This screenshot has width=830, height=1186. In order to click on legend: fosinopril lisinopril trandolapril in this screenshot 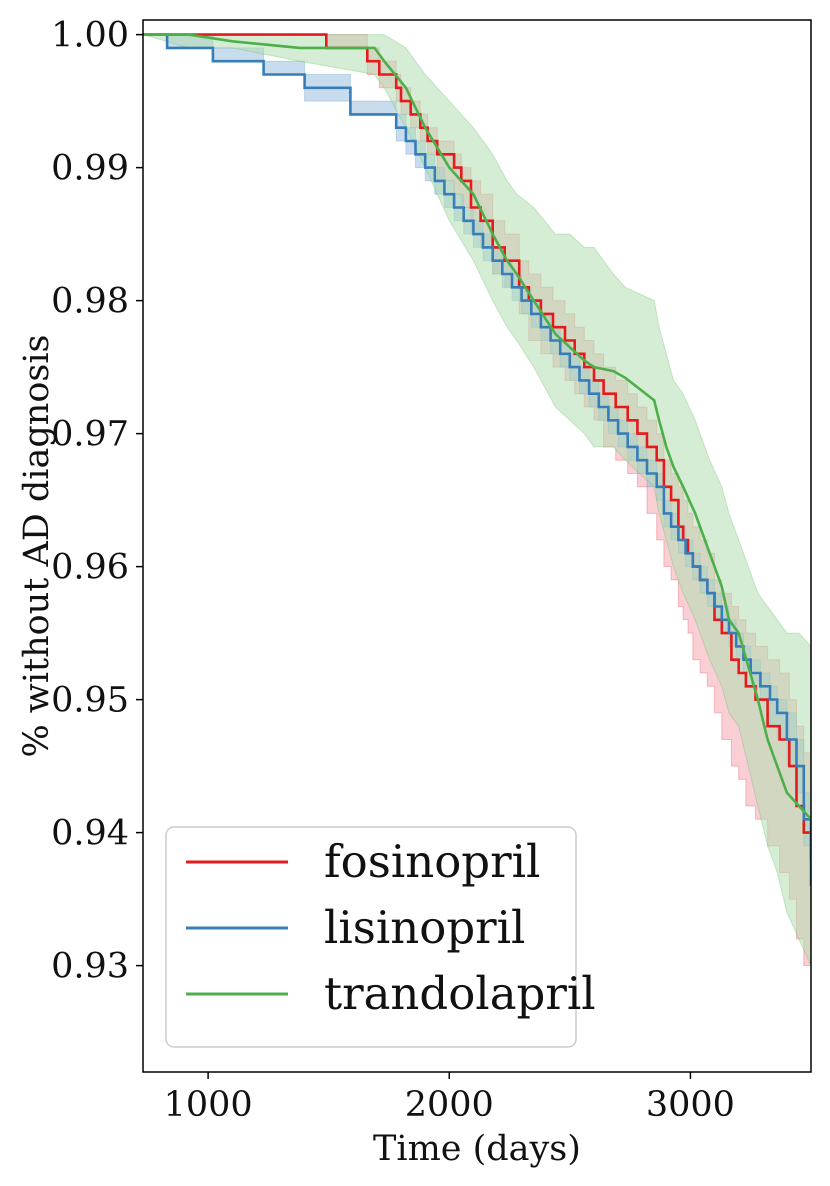, I will do `click(380, 937)`.